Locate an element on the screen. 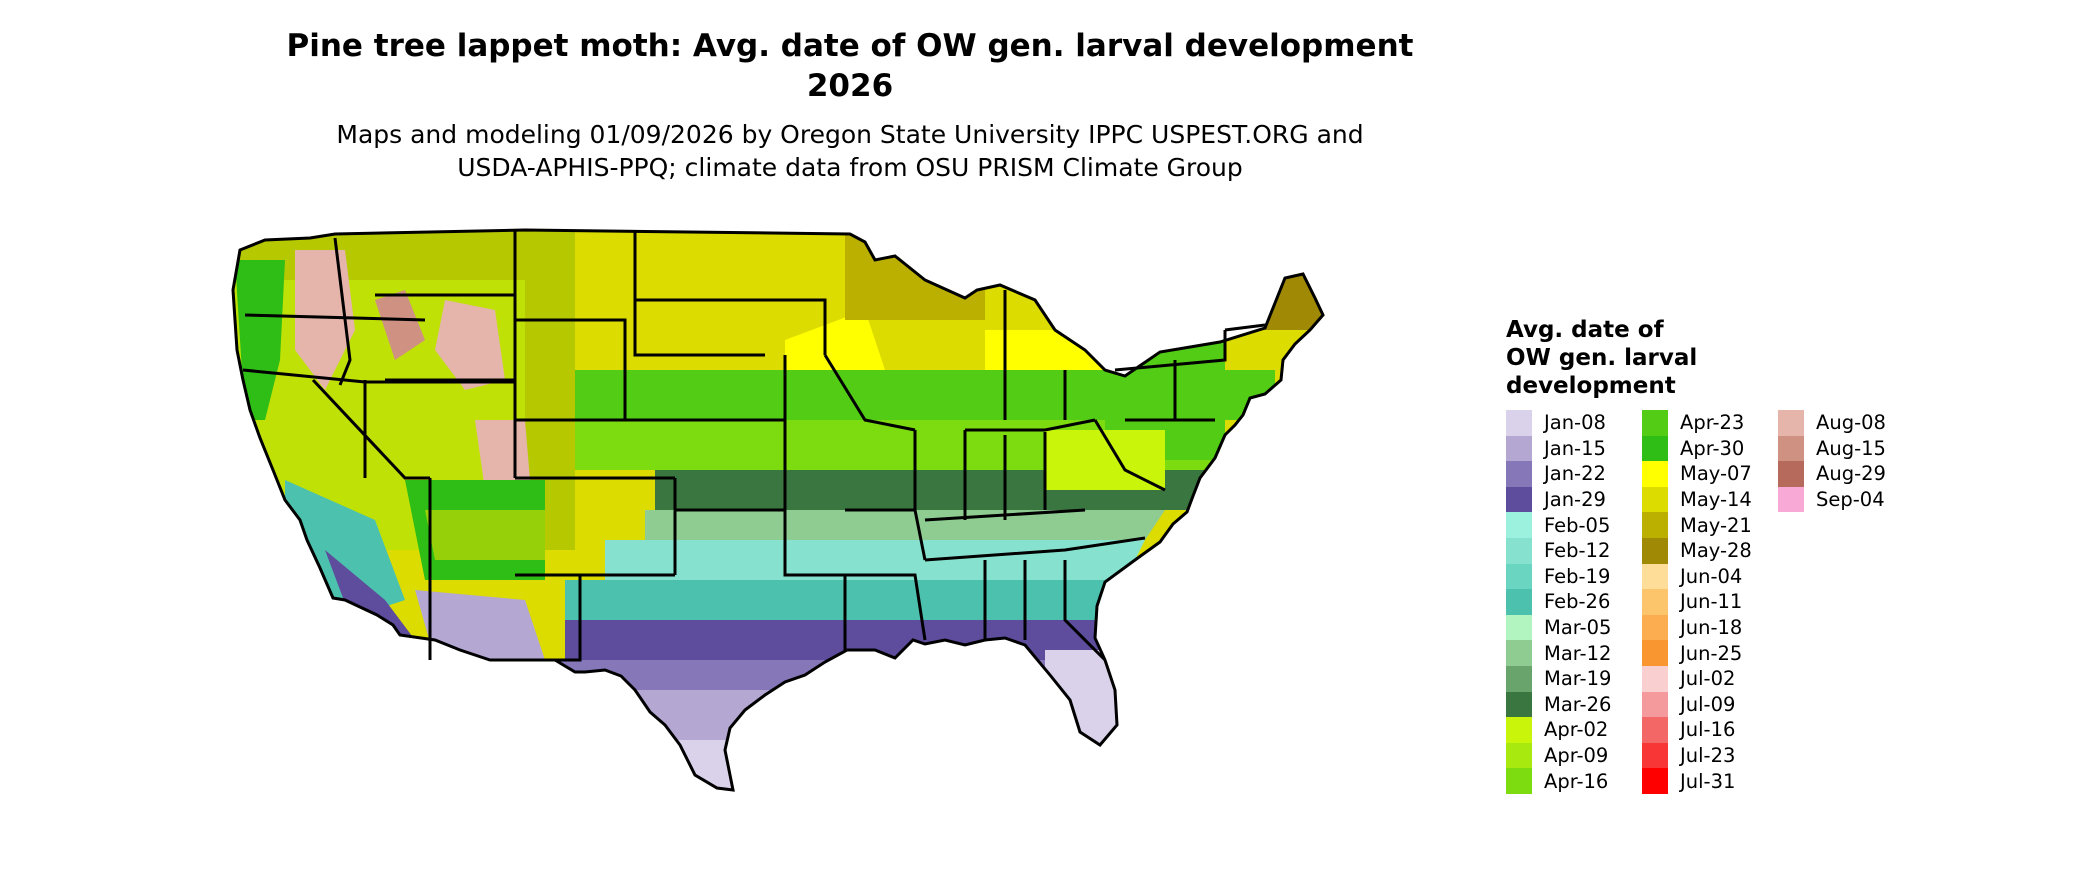 Image resolution: width=2100 pixels, height=892 pixels. legend-item: Jul-02 is located at coordinates (1703, 678).